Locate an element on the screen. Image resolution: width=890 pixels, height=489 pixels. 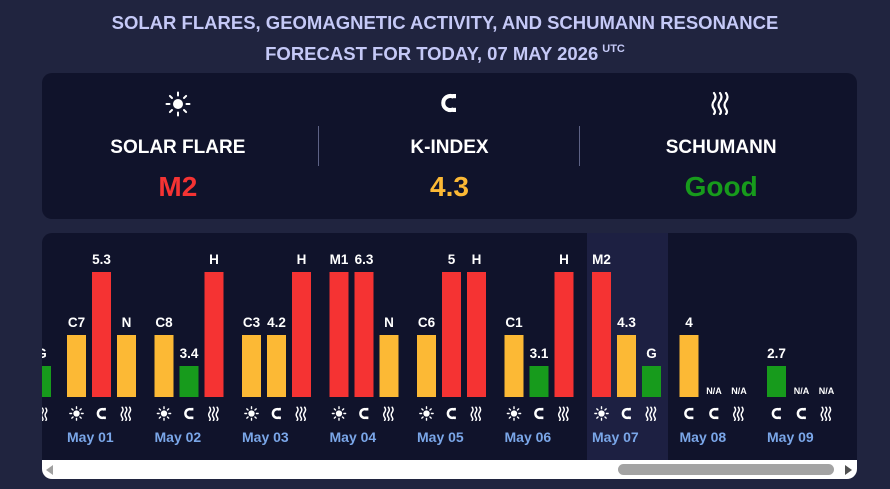
summary-kindex-label: K-INDEX is located at coordinates (449, 147).